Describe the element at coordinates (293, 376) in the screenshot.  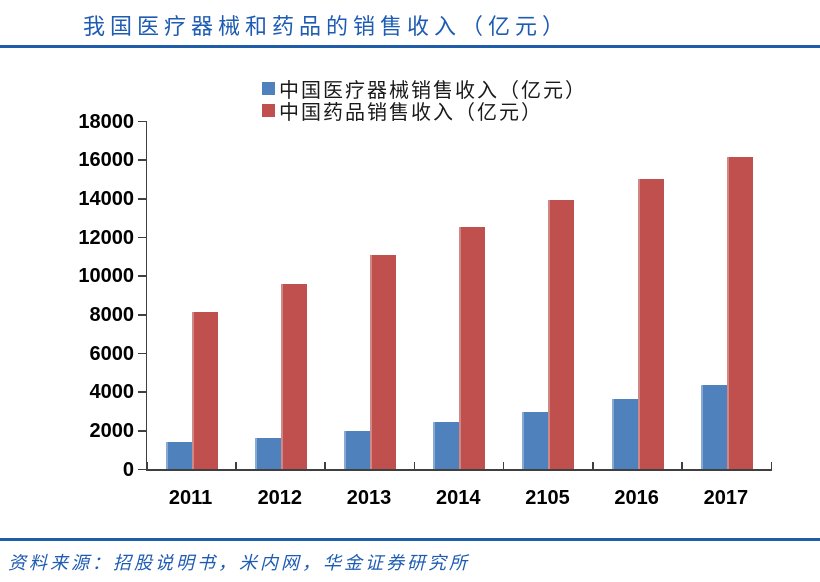
I see `bar-drugs-2012` at that location.